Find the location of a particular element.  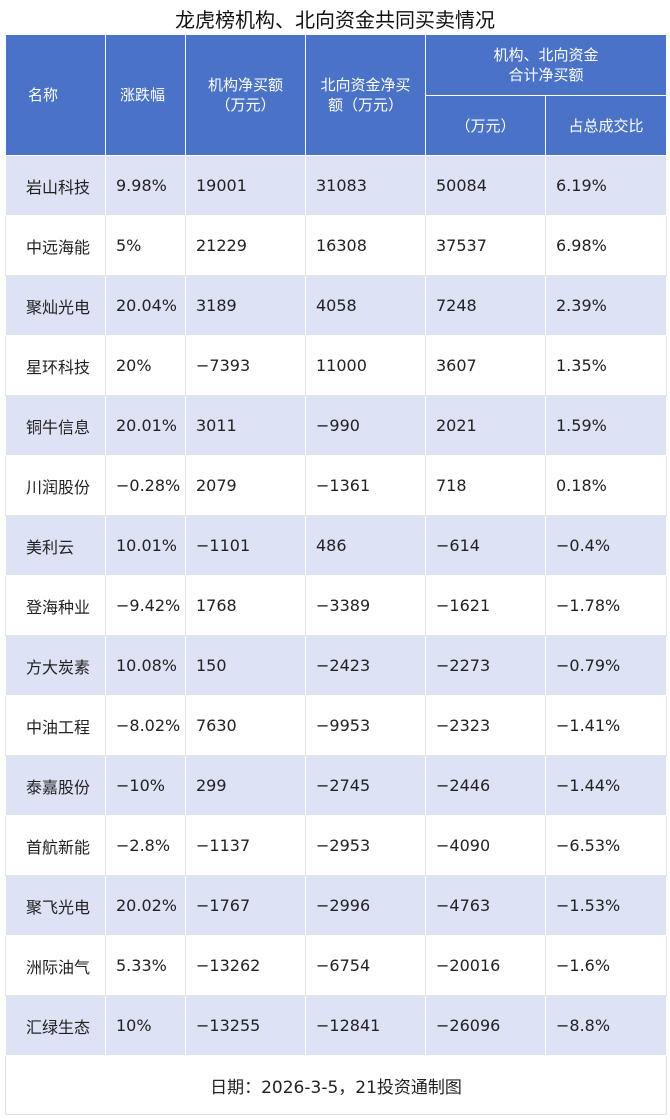

cell-change: 20% is located at coordinates (145, 365).